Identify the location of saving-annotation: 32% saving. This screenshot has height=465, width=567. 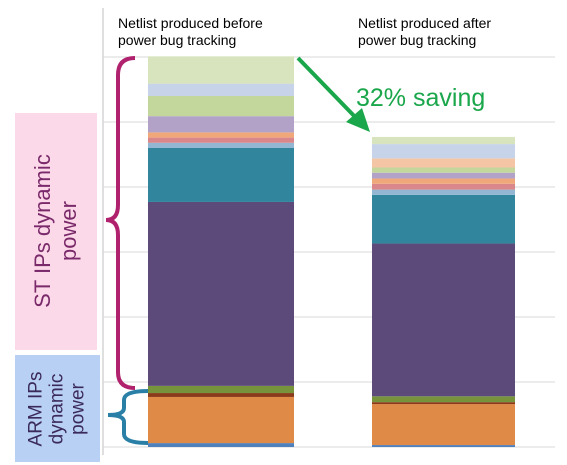
(420, 98).